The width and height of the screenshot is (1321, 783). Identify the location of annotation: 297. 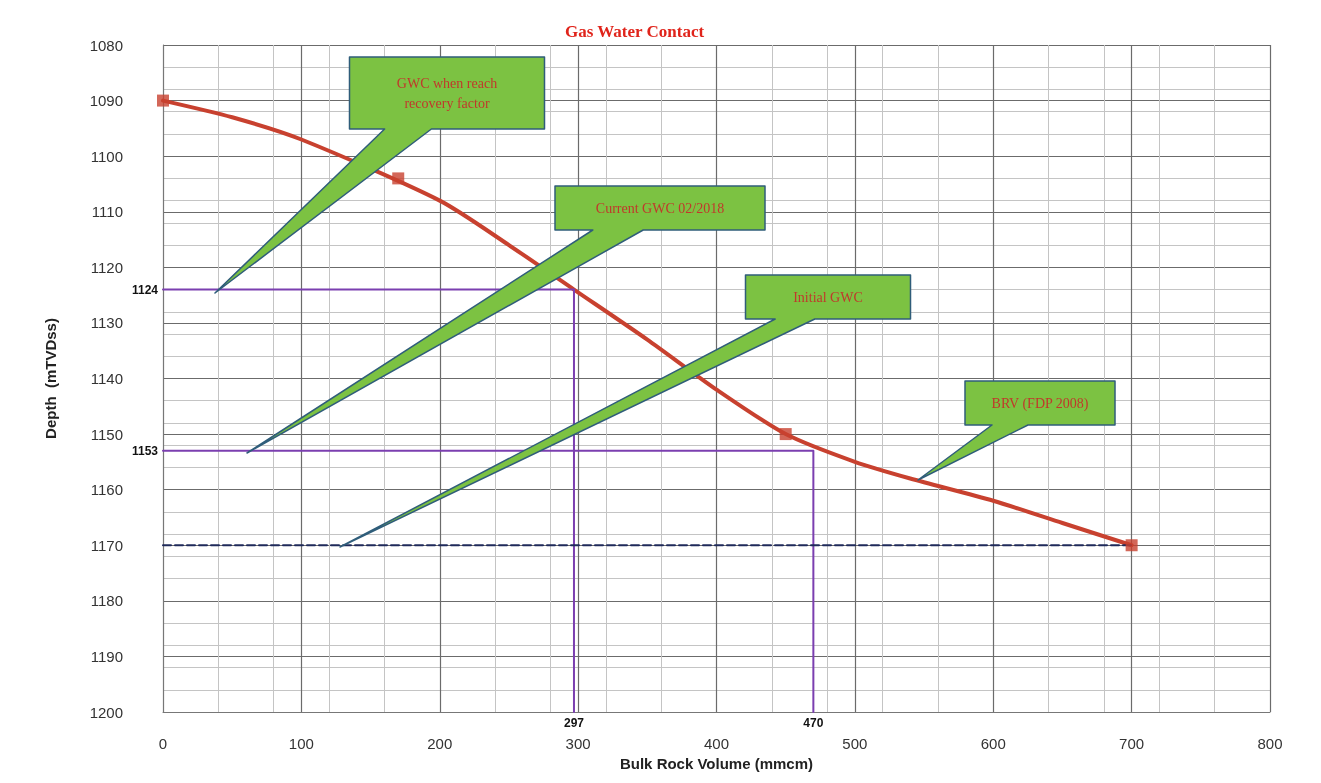
(574, 723).